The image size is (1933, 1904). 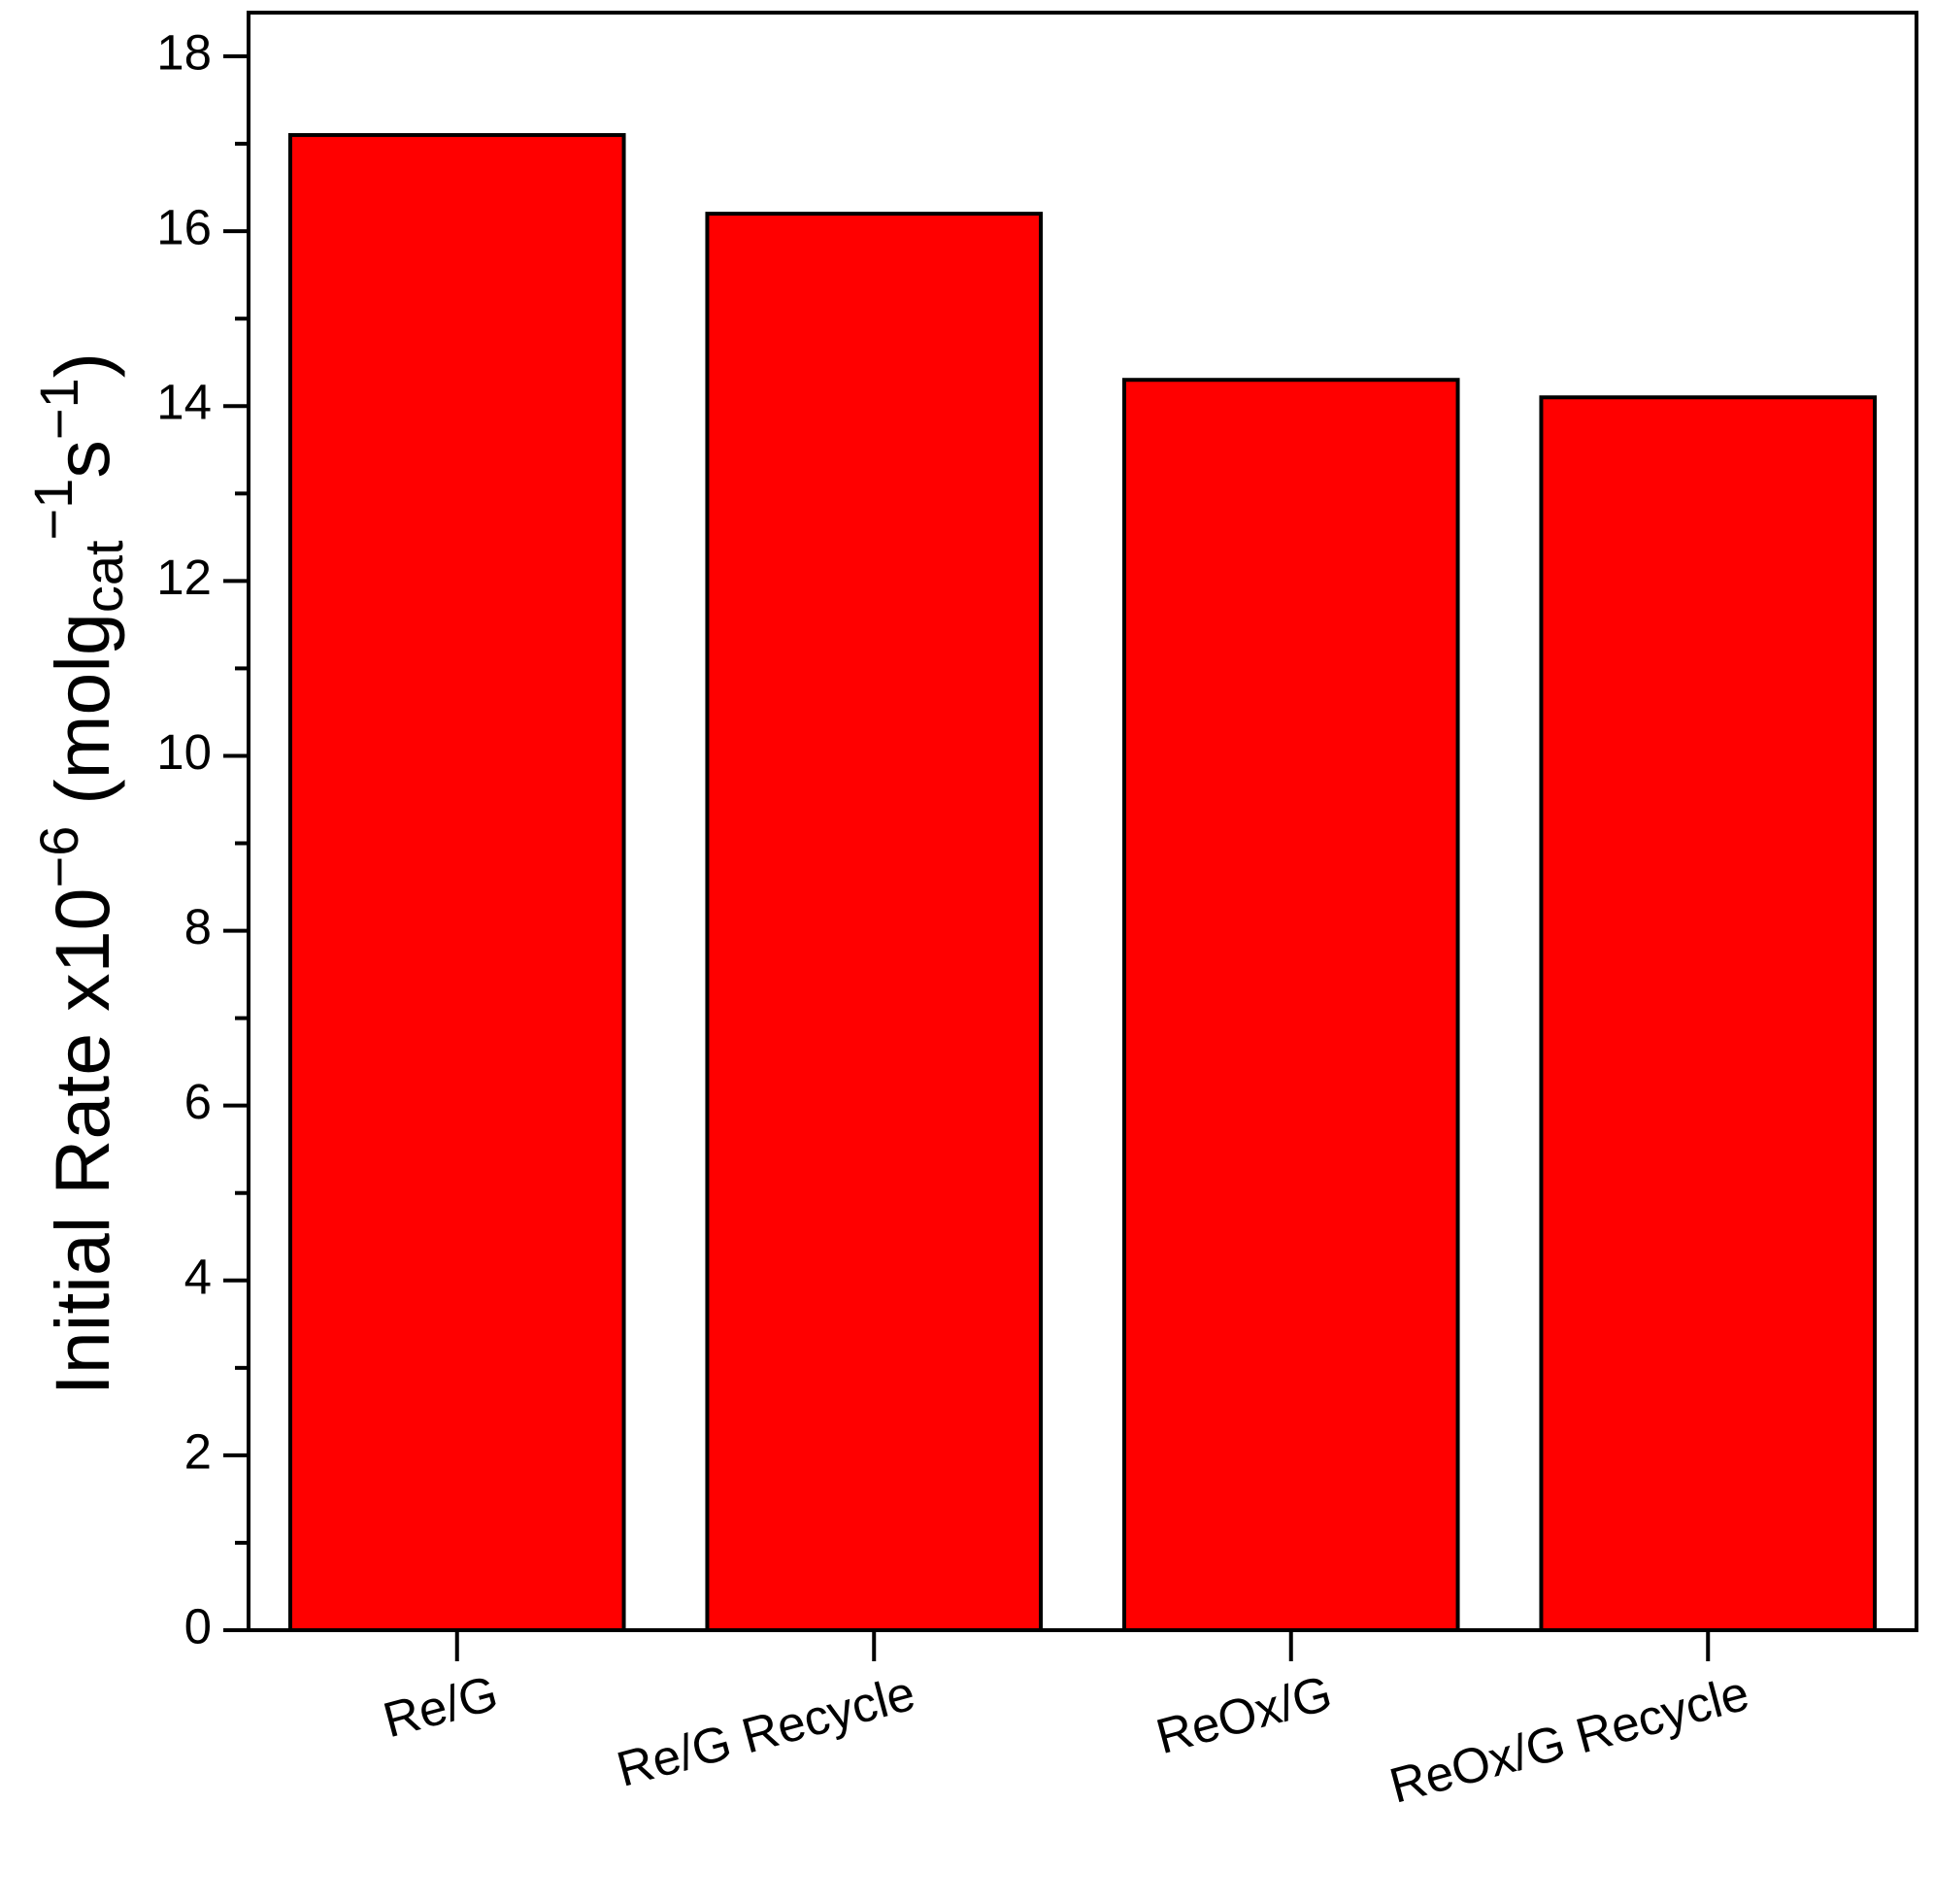 What do you see at coordinates (184, 227) in the screenshot?
I see `y-tick-label: 16` at bounding box center [184, 227].